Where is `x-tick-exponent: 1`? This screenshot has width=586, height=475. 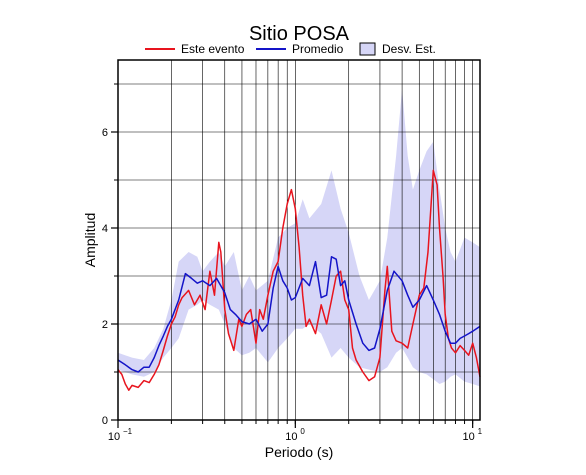
x-tick-exponent: 1 is located at coordinates (480, 431).